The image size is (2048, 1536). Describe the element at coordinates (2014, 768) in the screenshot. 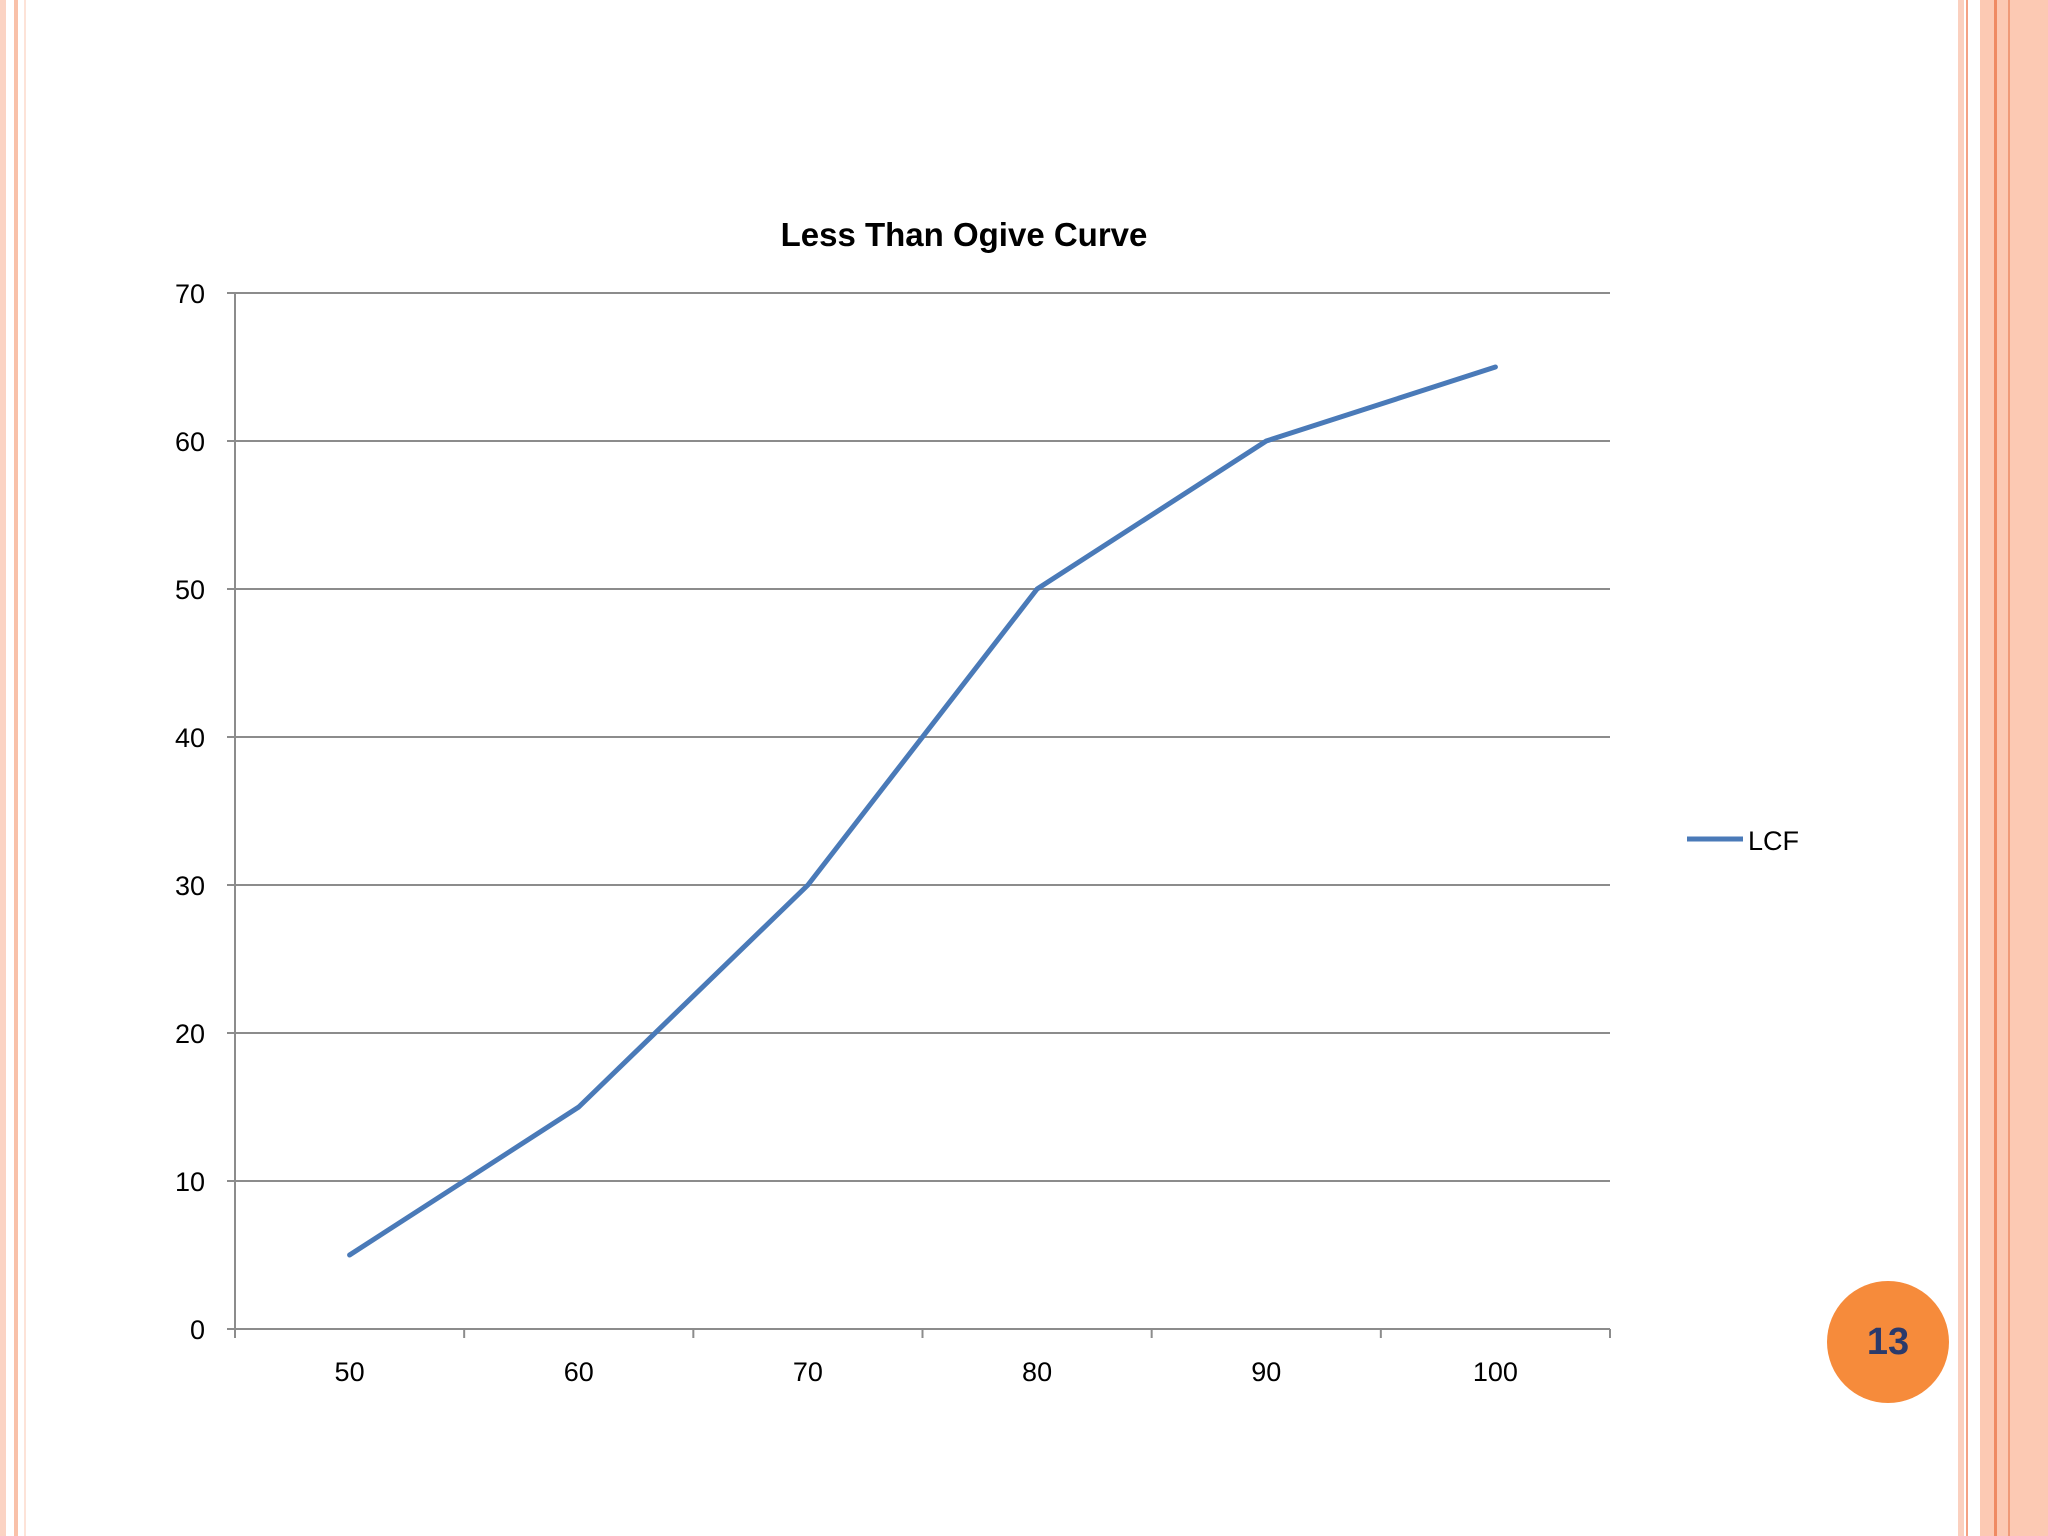

I see `frame-band-right` at that location.